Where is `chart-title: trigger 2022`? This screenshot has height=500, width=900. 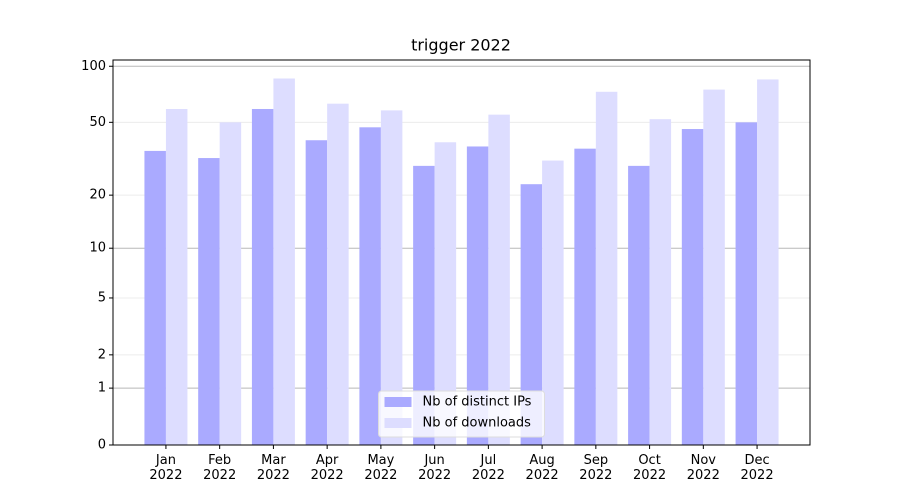
chart-title: trigger 2022 is located at coordinates (461, 45).